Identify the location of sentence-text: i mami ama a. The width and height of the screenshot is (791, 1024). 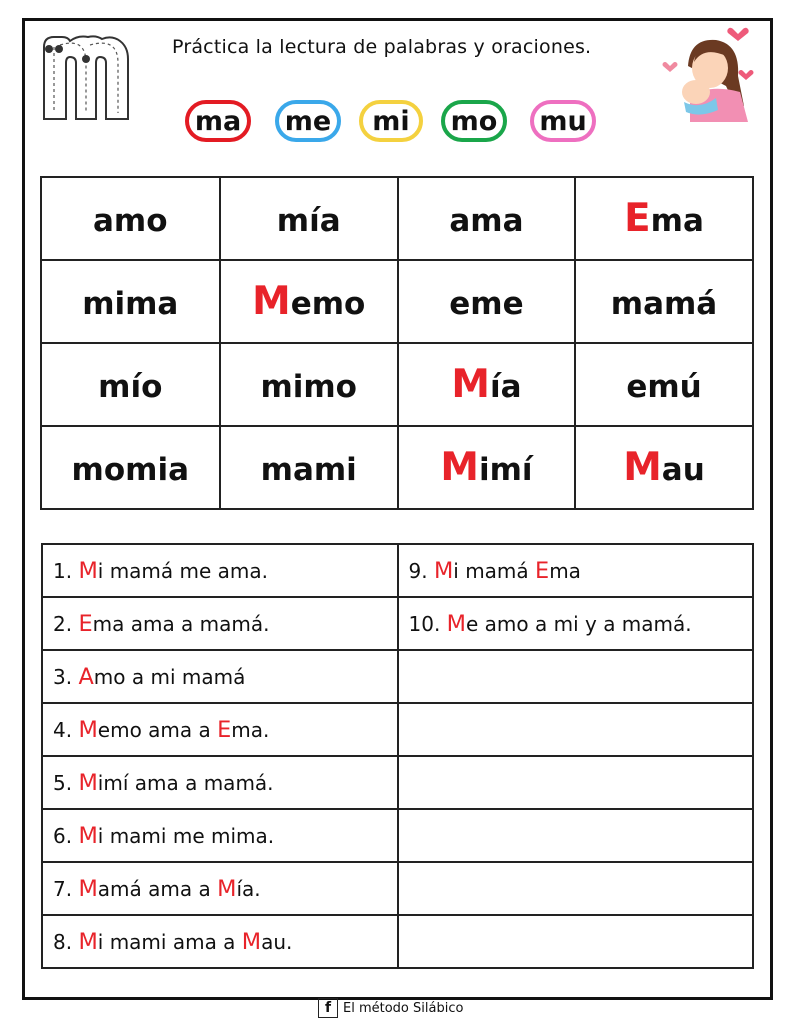
(169, 941).